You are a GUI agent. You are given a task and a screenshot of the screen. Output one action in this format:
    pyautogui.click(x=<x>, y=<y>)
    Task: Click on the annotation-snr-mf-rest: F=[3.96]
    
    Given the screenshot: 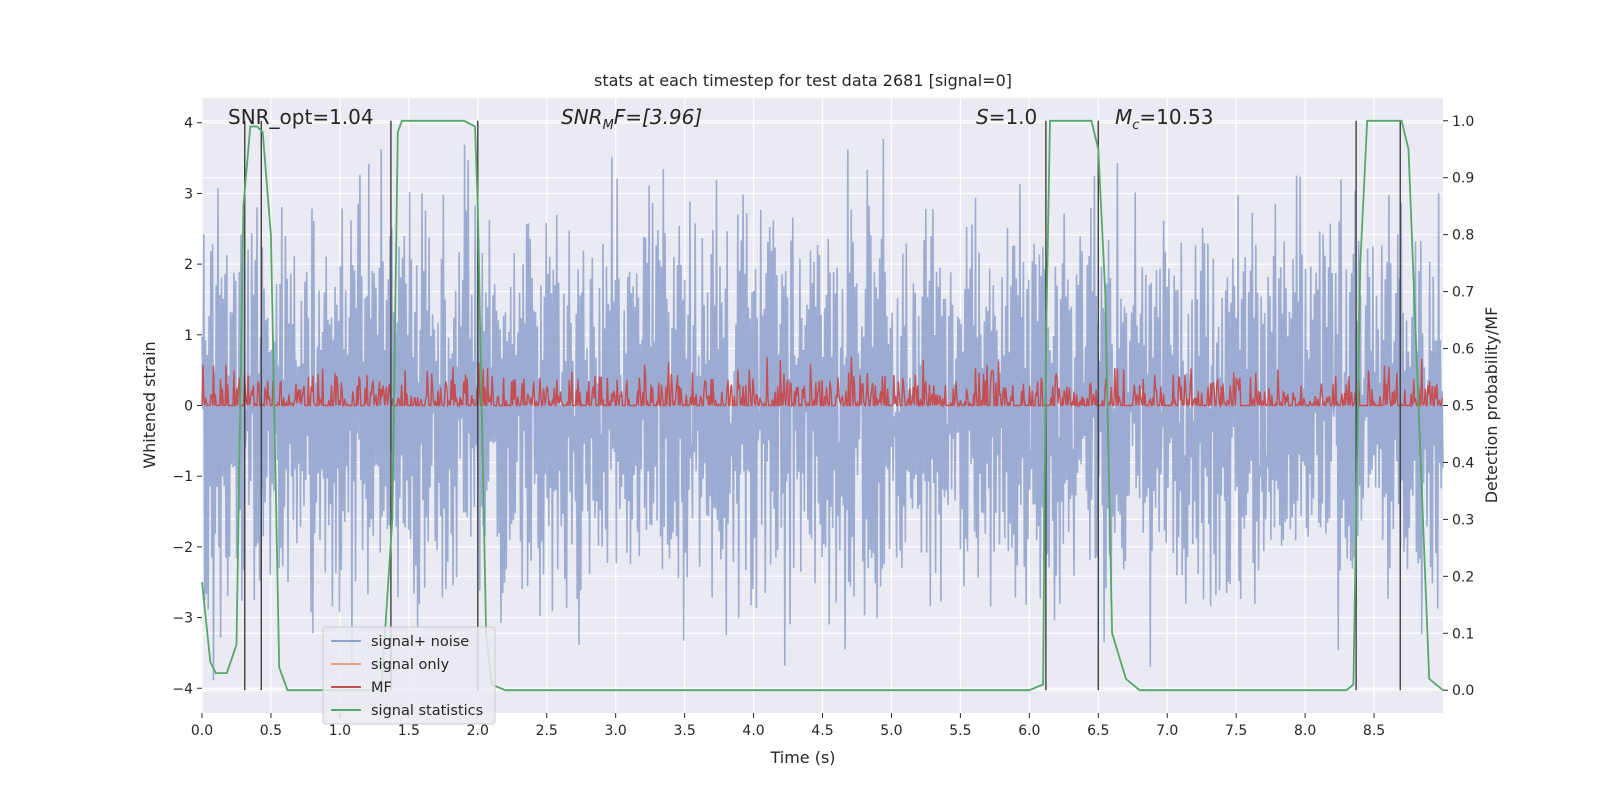 What is the action you would take?
    pyautogui.click(x=658, y=117)
    